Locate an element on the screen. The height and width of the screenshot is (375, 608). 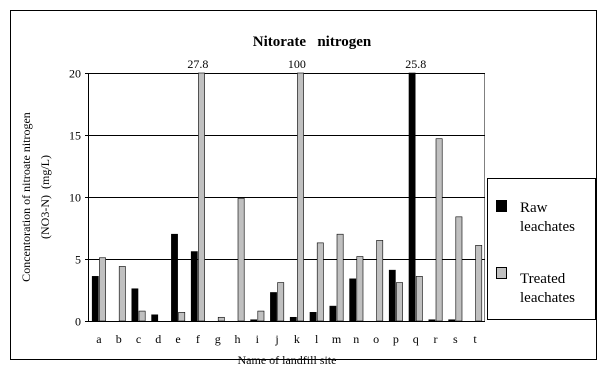
bar-treated-k is located at coordinates (300, 197).